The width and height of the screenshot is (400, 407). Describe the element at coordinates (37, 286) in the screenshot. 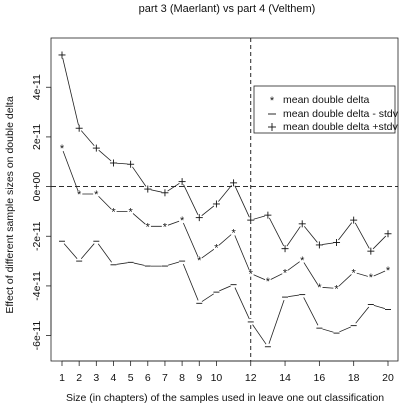

I see `y-tick-label: -4e-11` at that location.